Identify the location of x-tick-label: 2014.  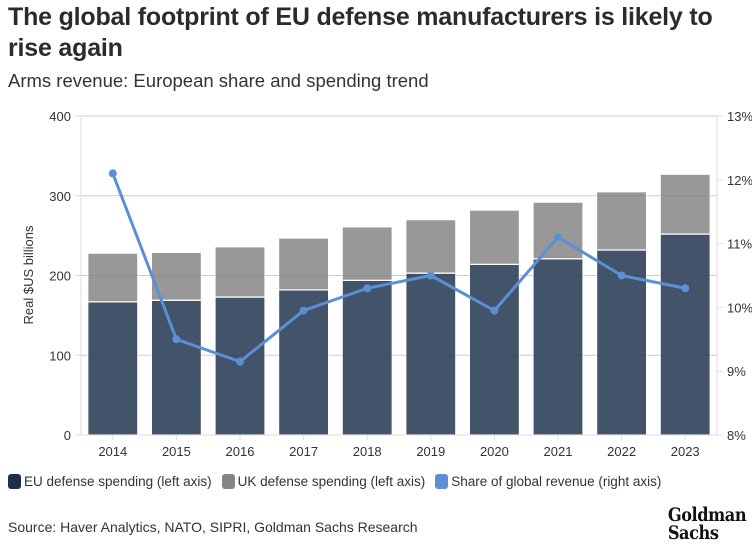
(112, 451).